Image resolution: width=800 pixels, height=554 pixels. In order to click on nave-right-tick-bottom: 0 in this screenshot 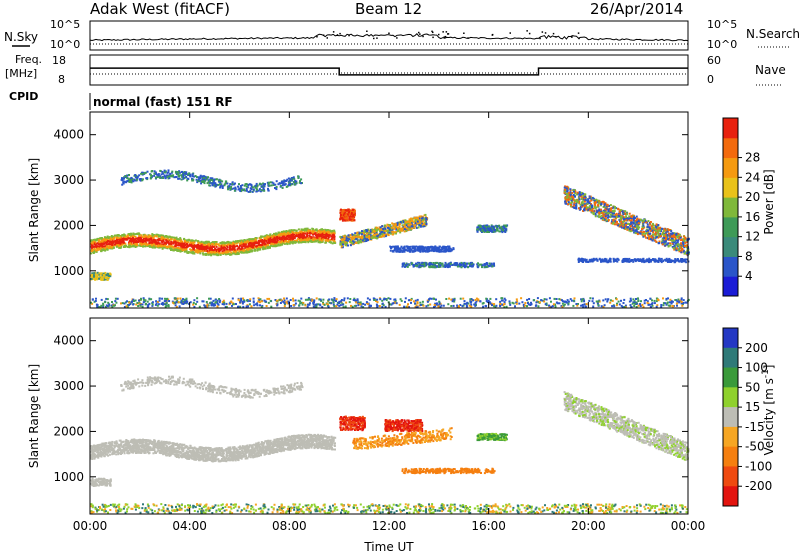, I will do `click(710, 79)`.